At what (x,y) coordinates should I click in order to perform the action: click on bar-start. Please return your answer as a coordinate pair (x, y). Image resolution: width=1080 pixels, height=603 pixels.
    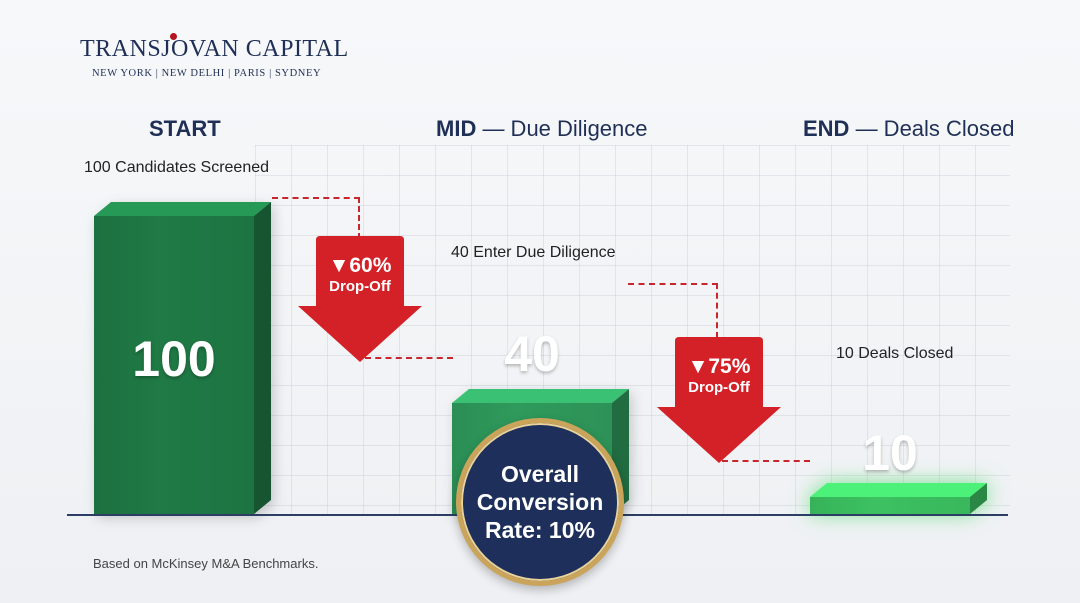
    Looking at the image, I should click on (182, 358).